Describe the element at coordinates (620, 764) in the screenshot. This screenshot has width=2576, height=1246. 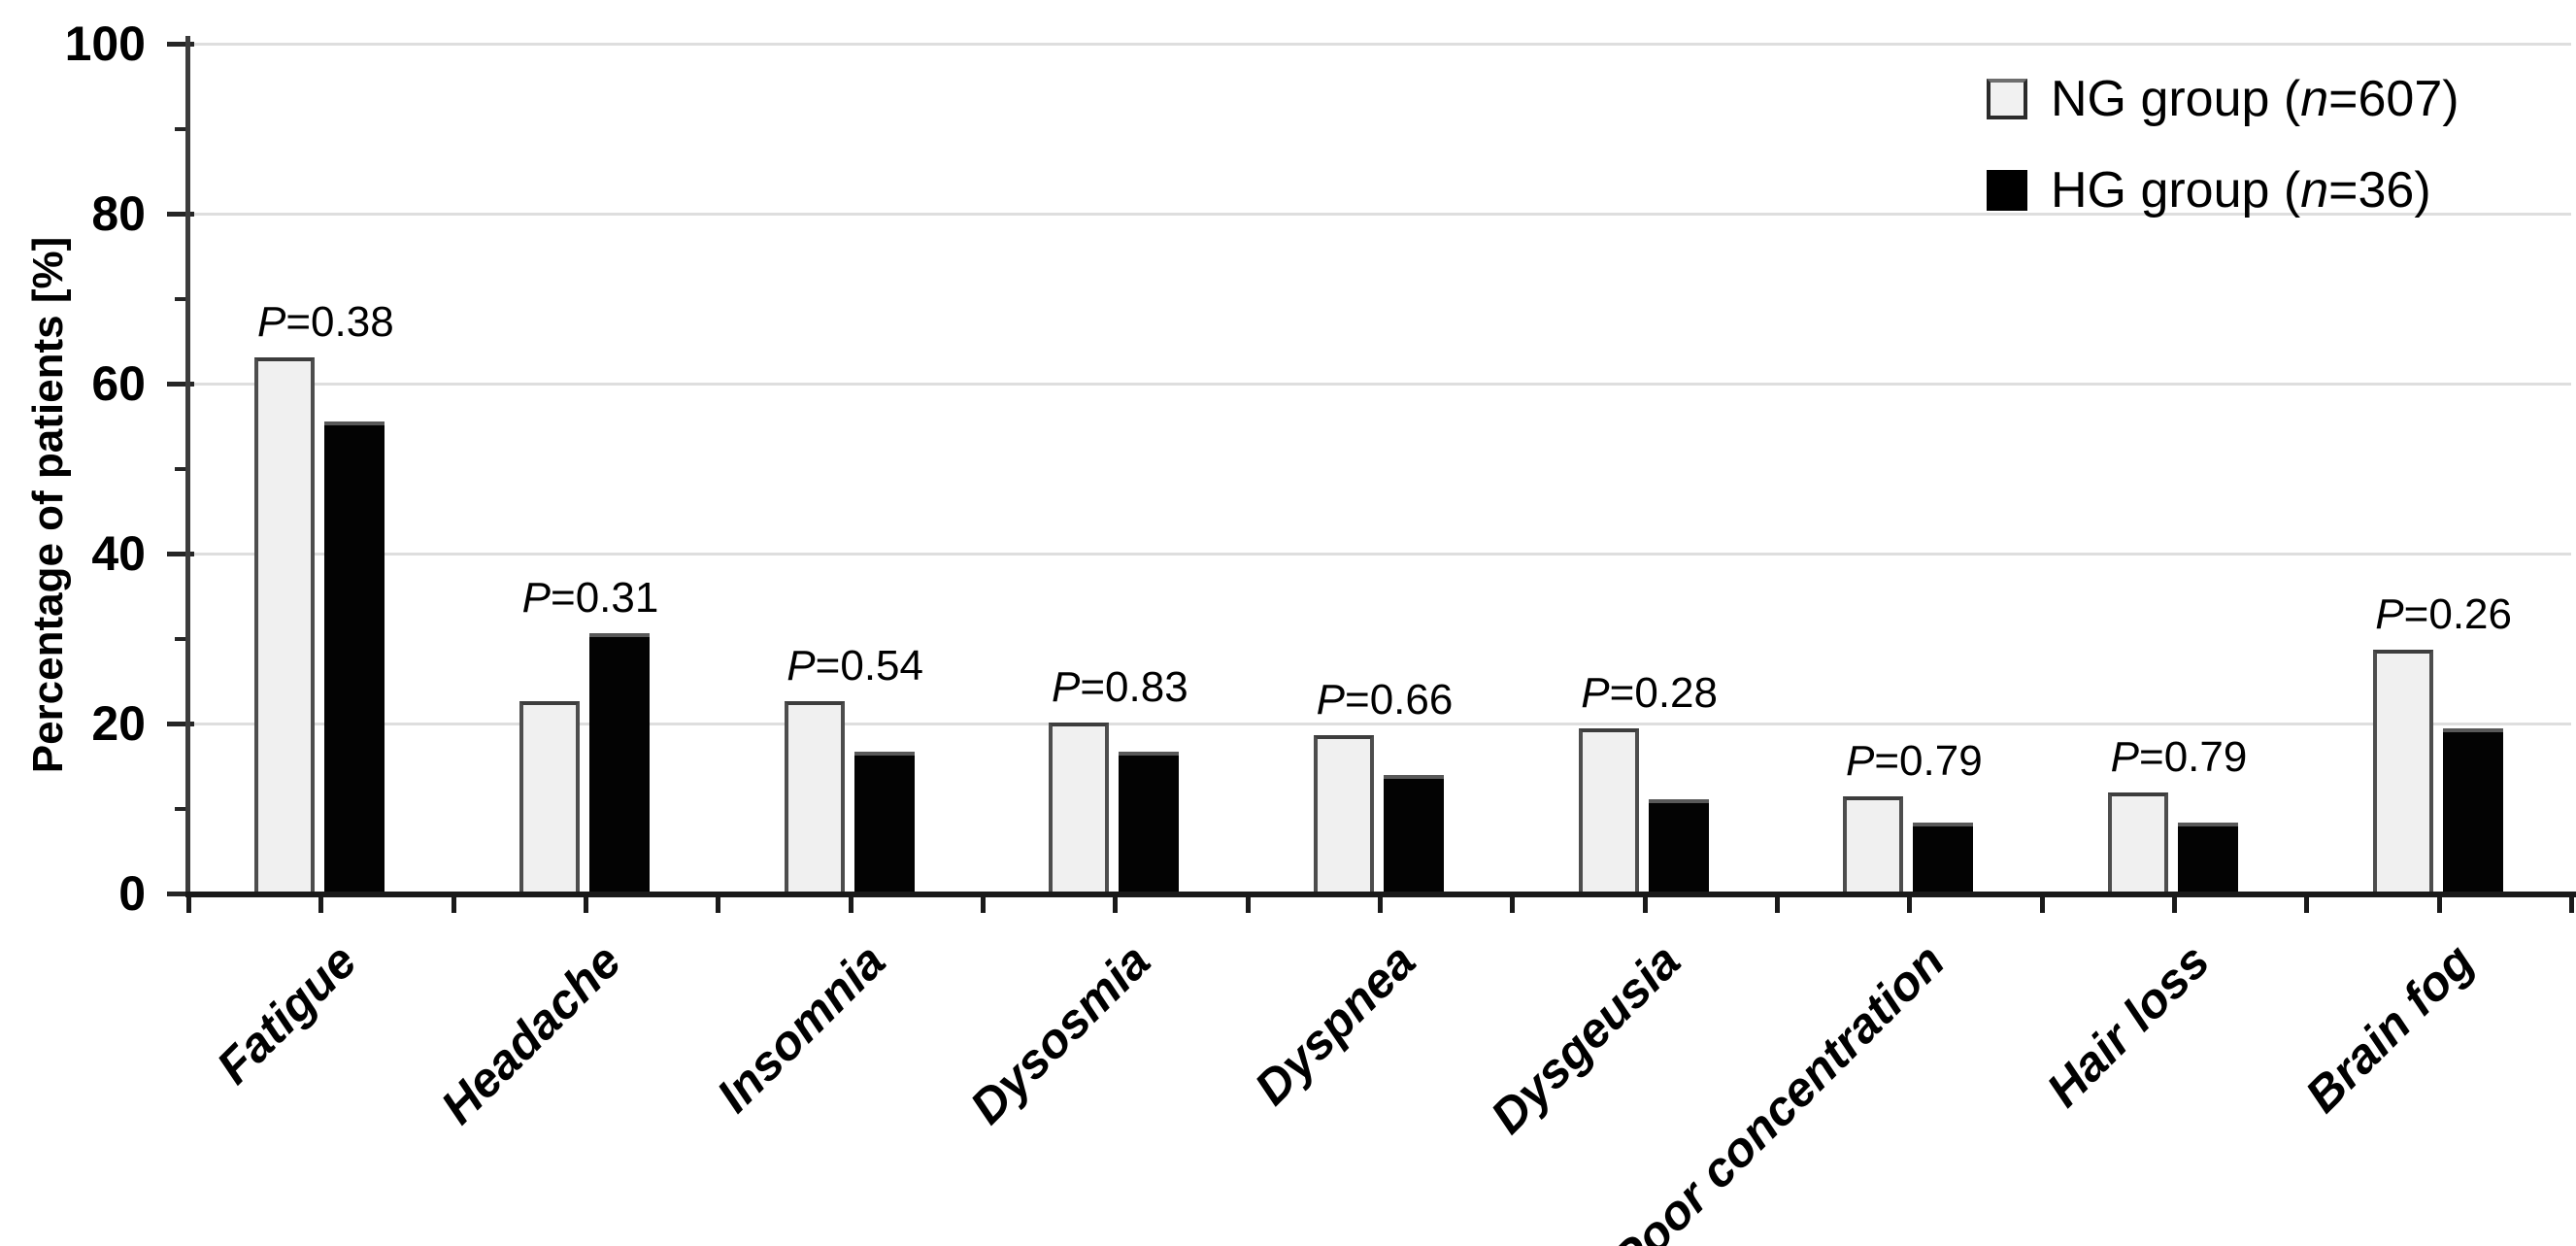
I see `bar-hg-headache` at that location.